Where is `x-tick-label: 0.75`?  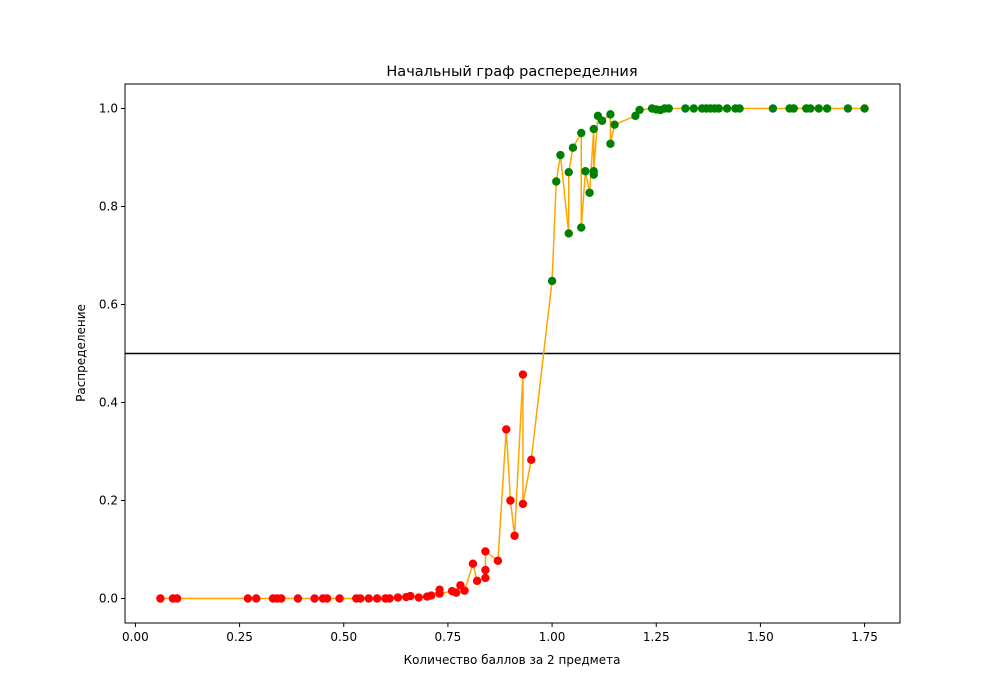 x-tick-label: 0.75 is located at coordinates (448, 637).